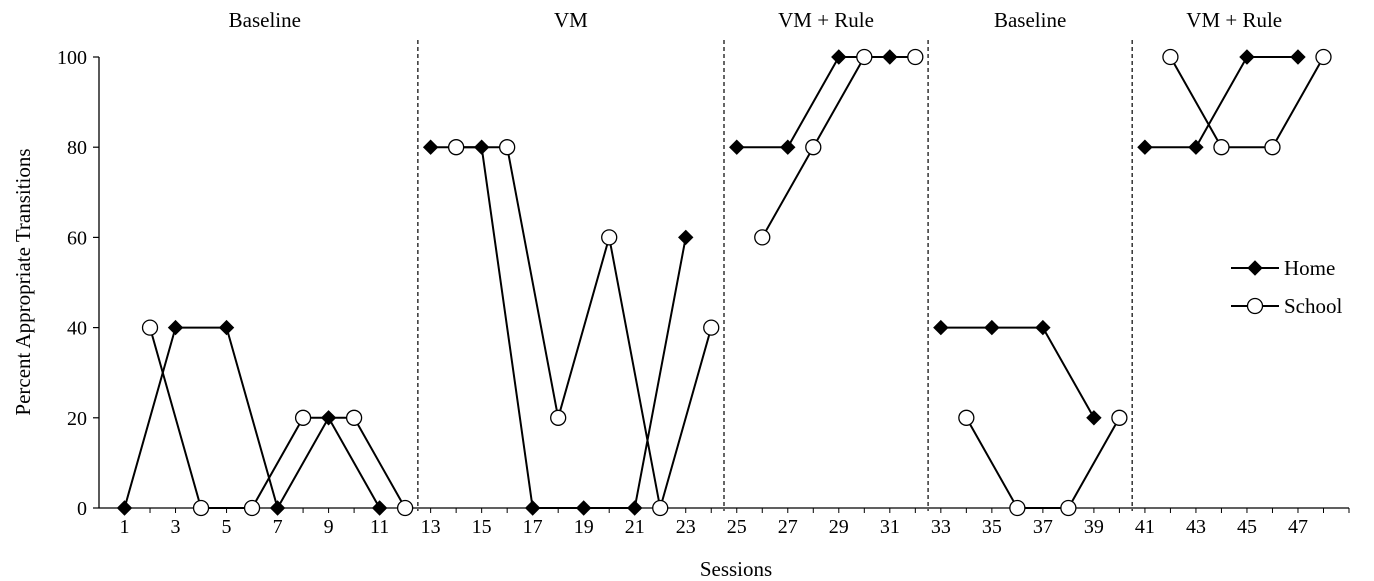  What do you see at coordinates (736, 569) in the screenshot?
I see `x-axis-label: Sessions` at bounding box center [736, 569].